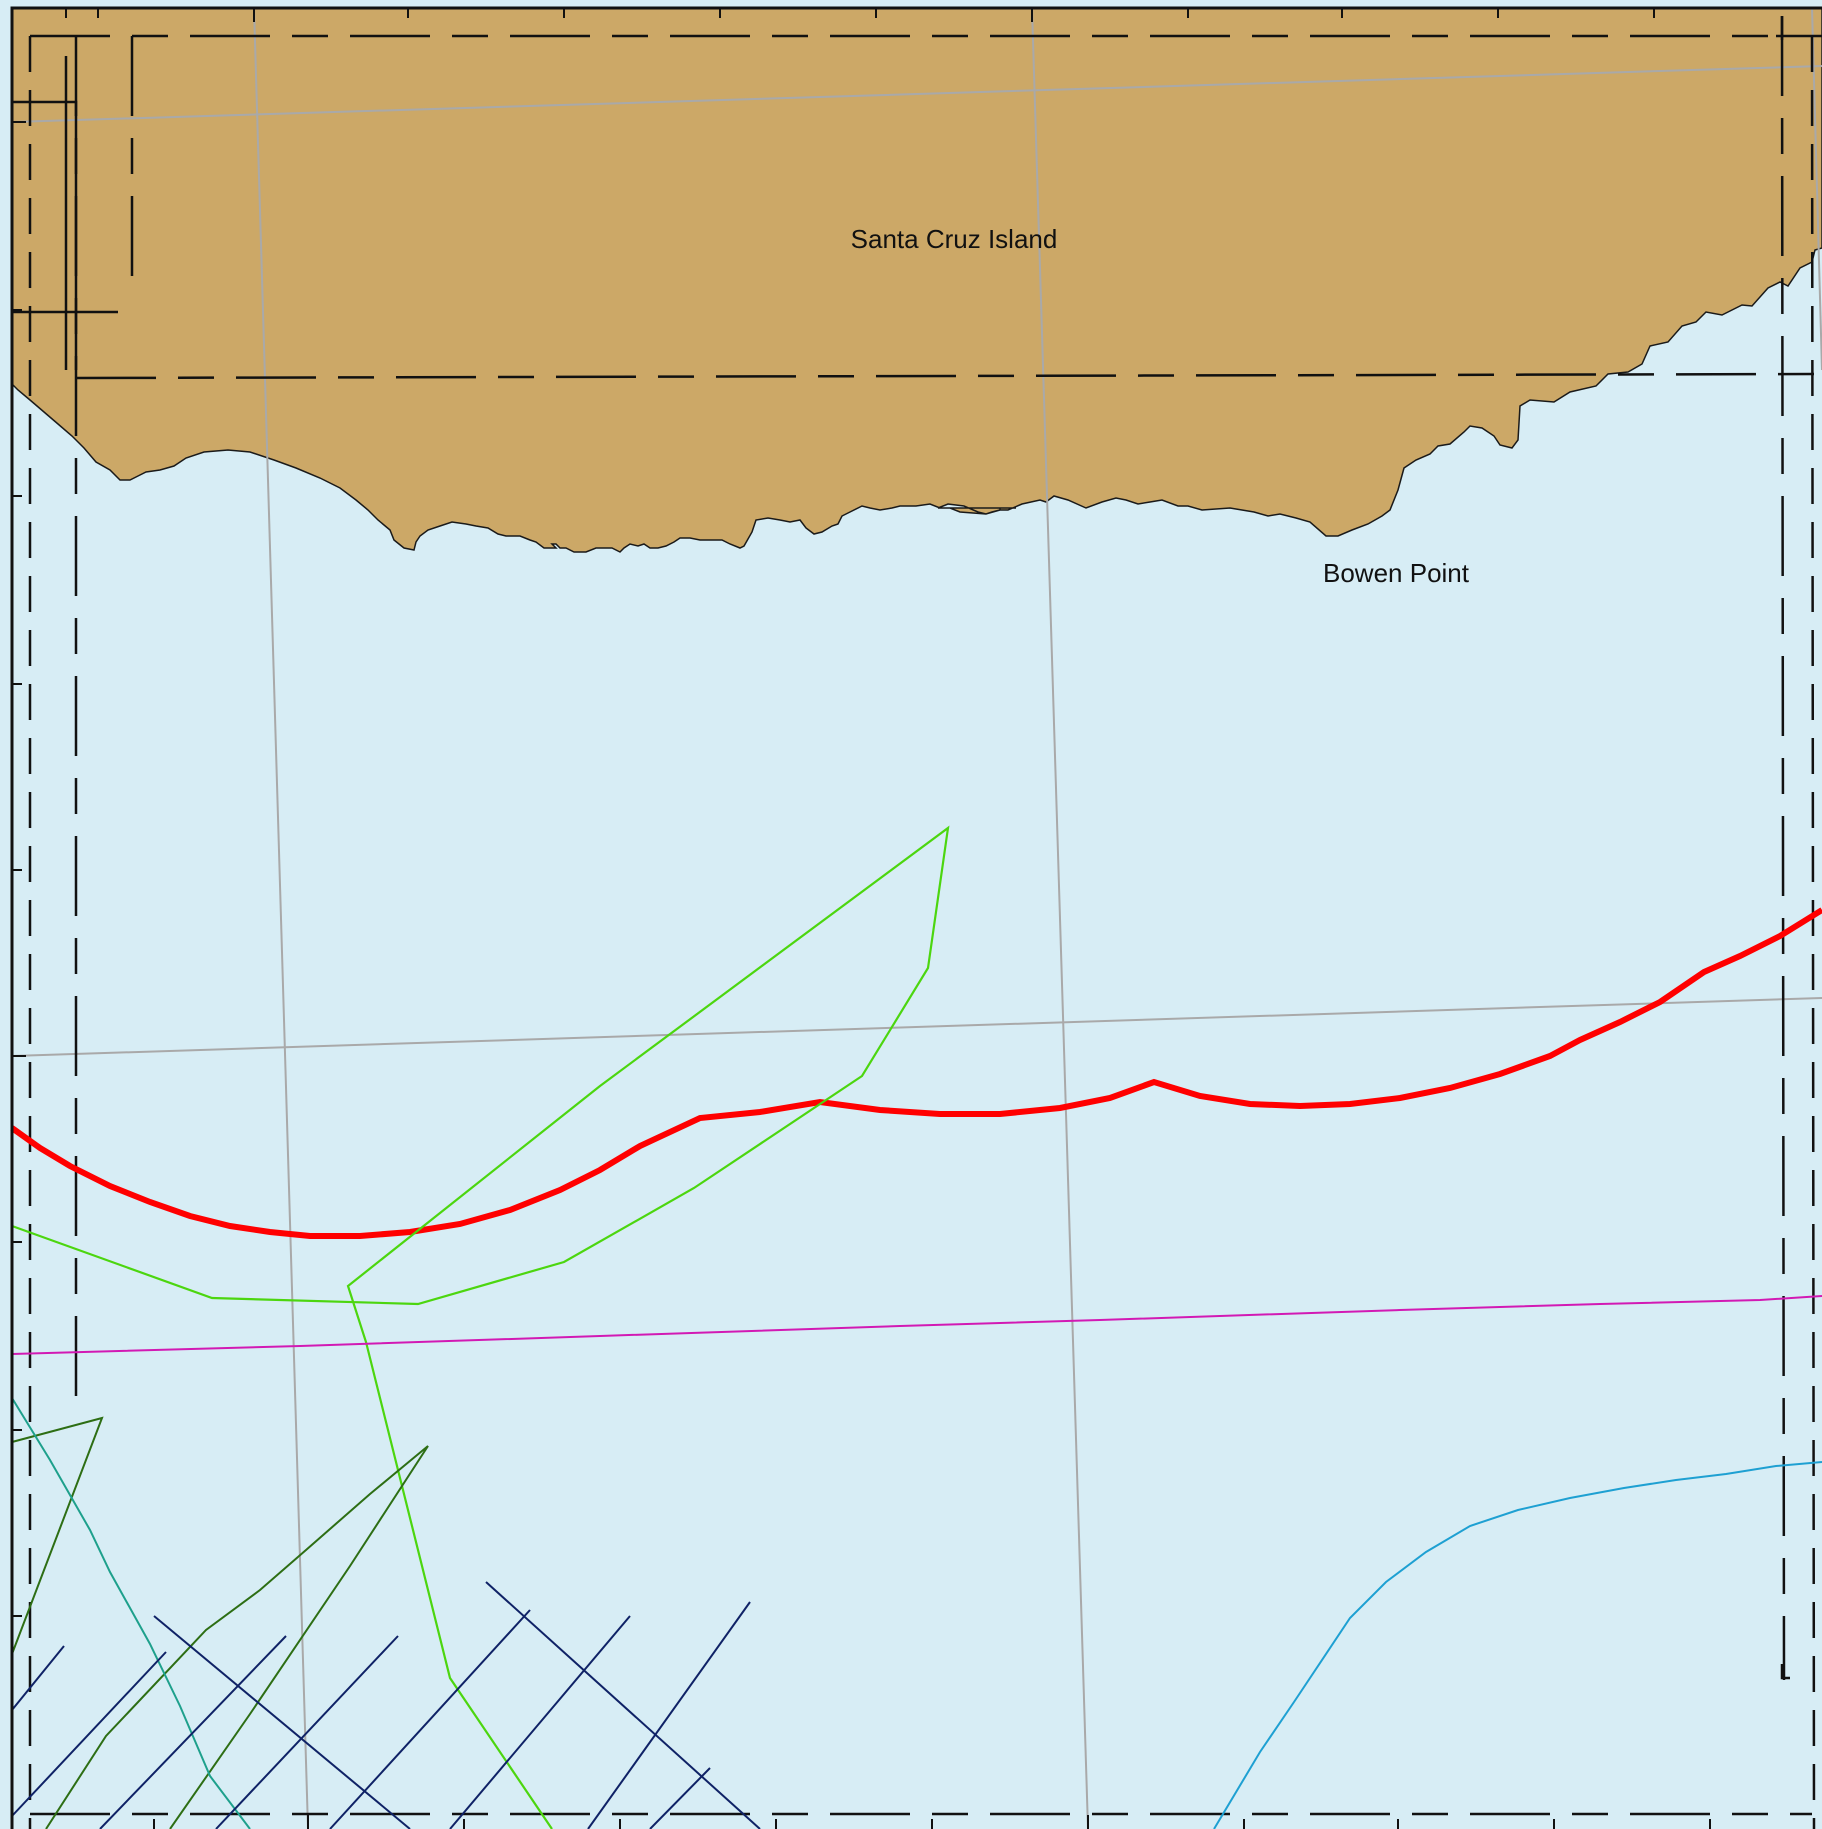 The image size is (1822, 1829). I want to click on graticule-parallel-middle, so click(916, 1027).